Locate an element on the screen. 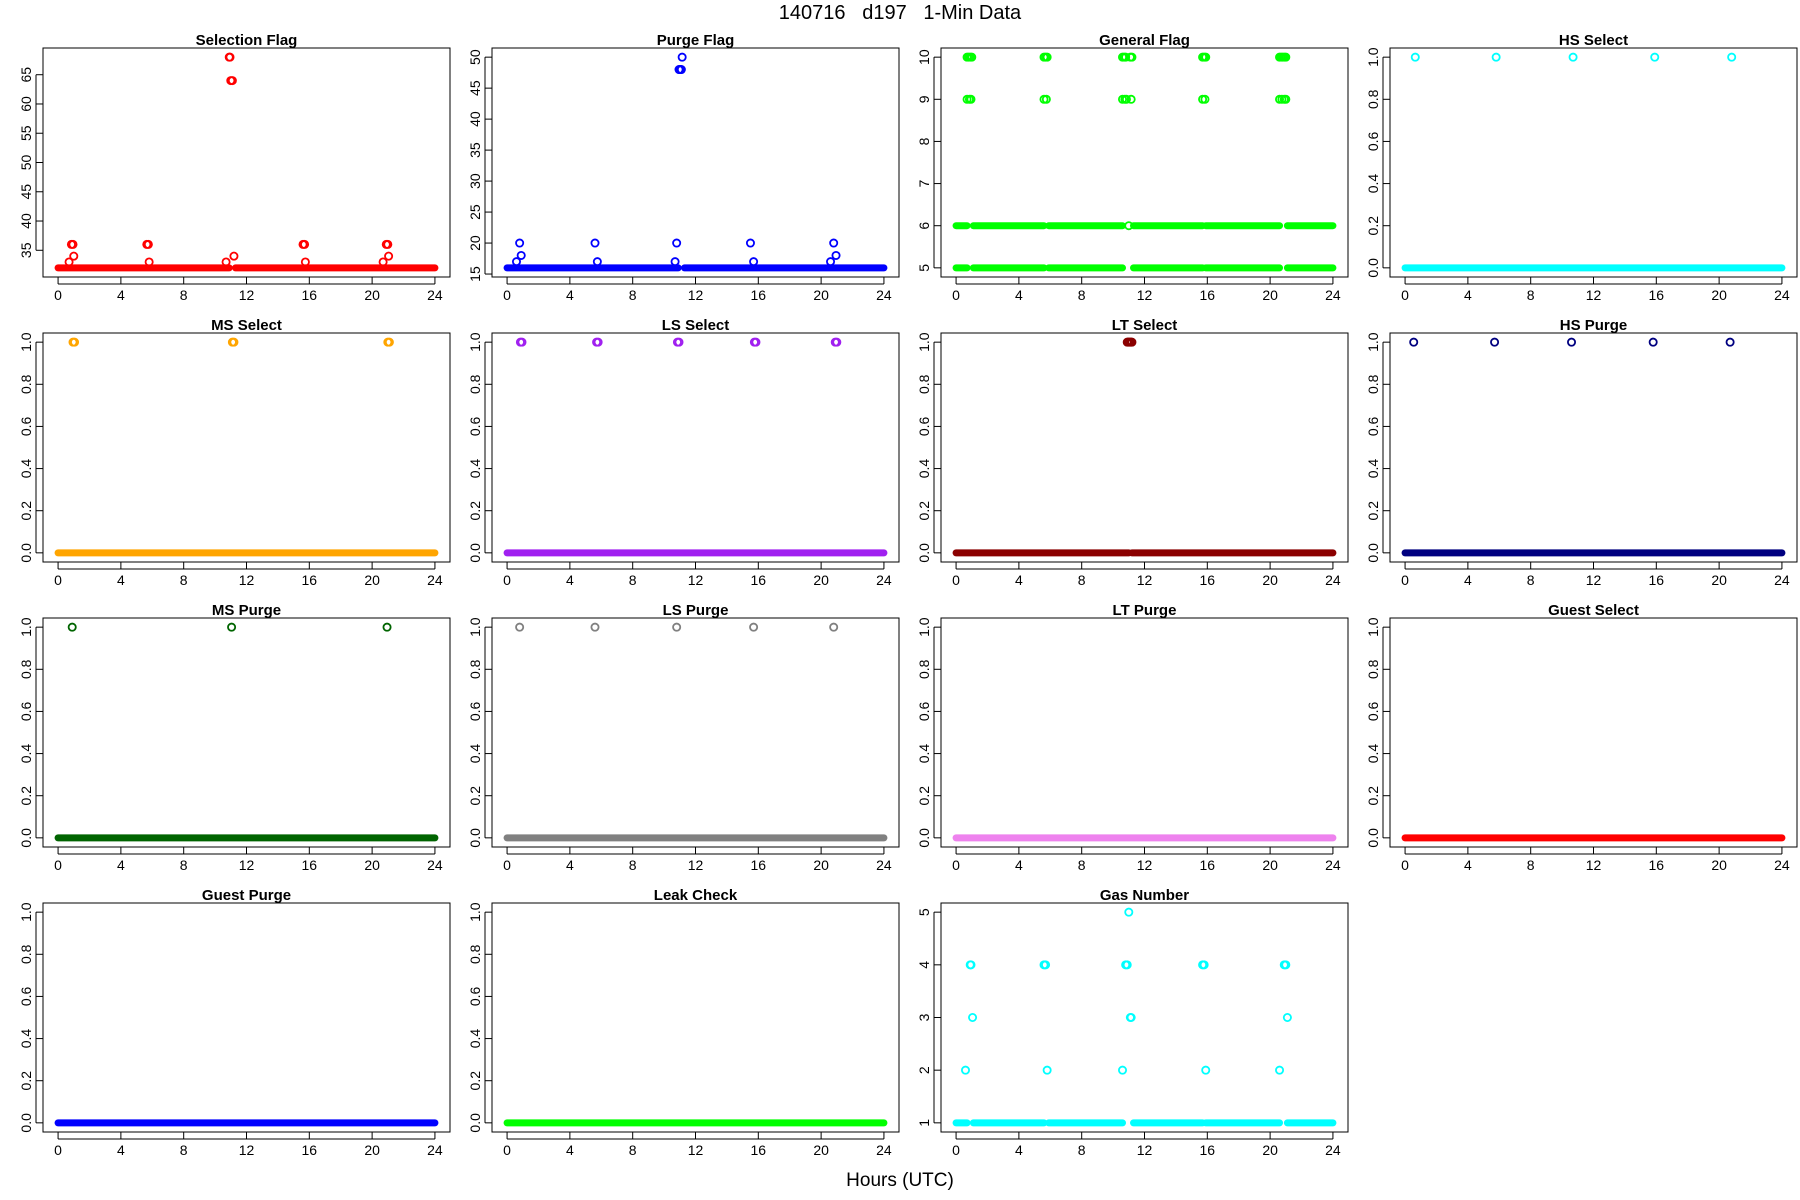  panel-title: Selection Flag is located at coordinates (247, 40).